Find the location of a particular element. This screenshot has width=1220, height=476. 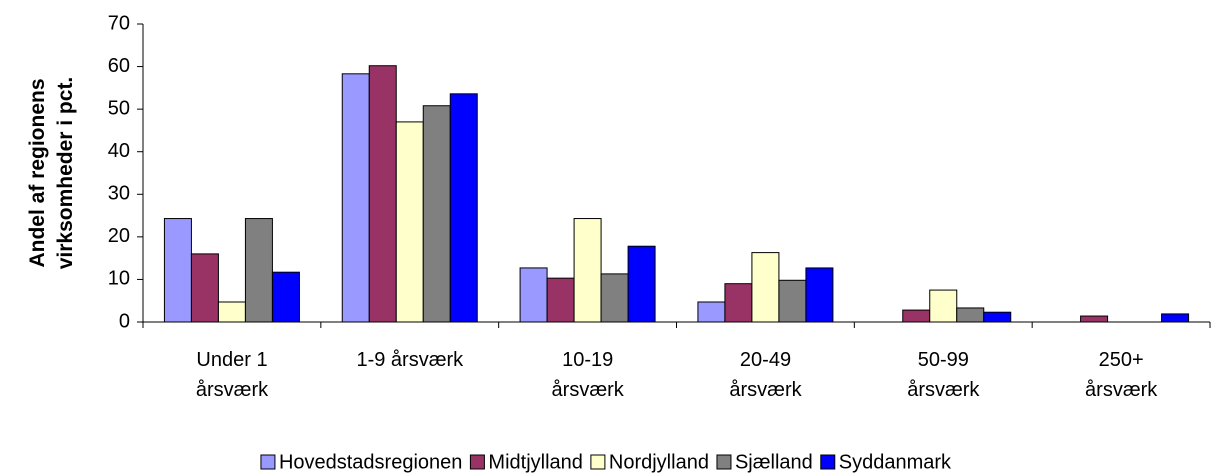

legend-label: Syddanmark is located at coordinates (895, 462).